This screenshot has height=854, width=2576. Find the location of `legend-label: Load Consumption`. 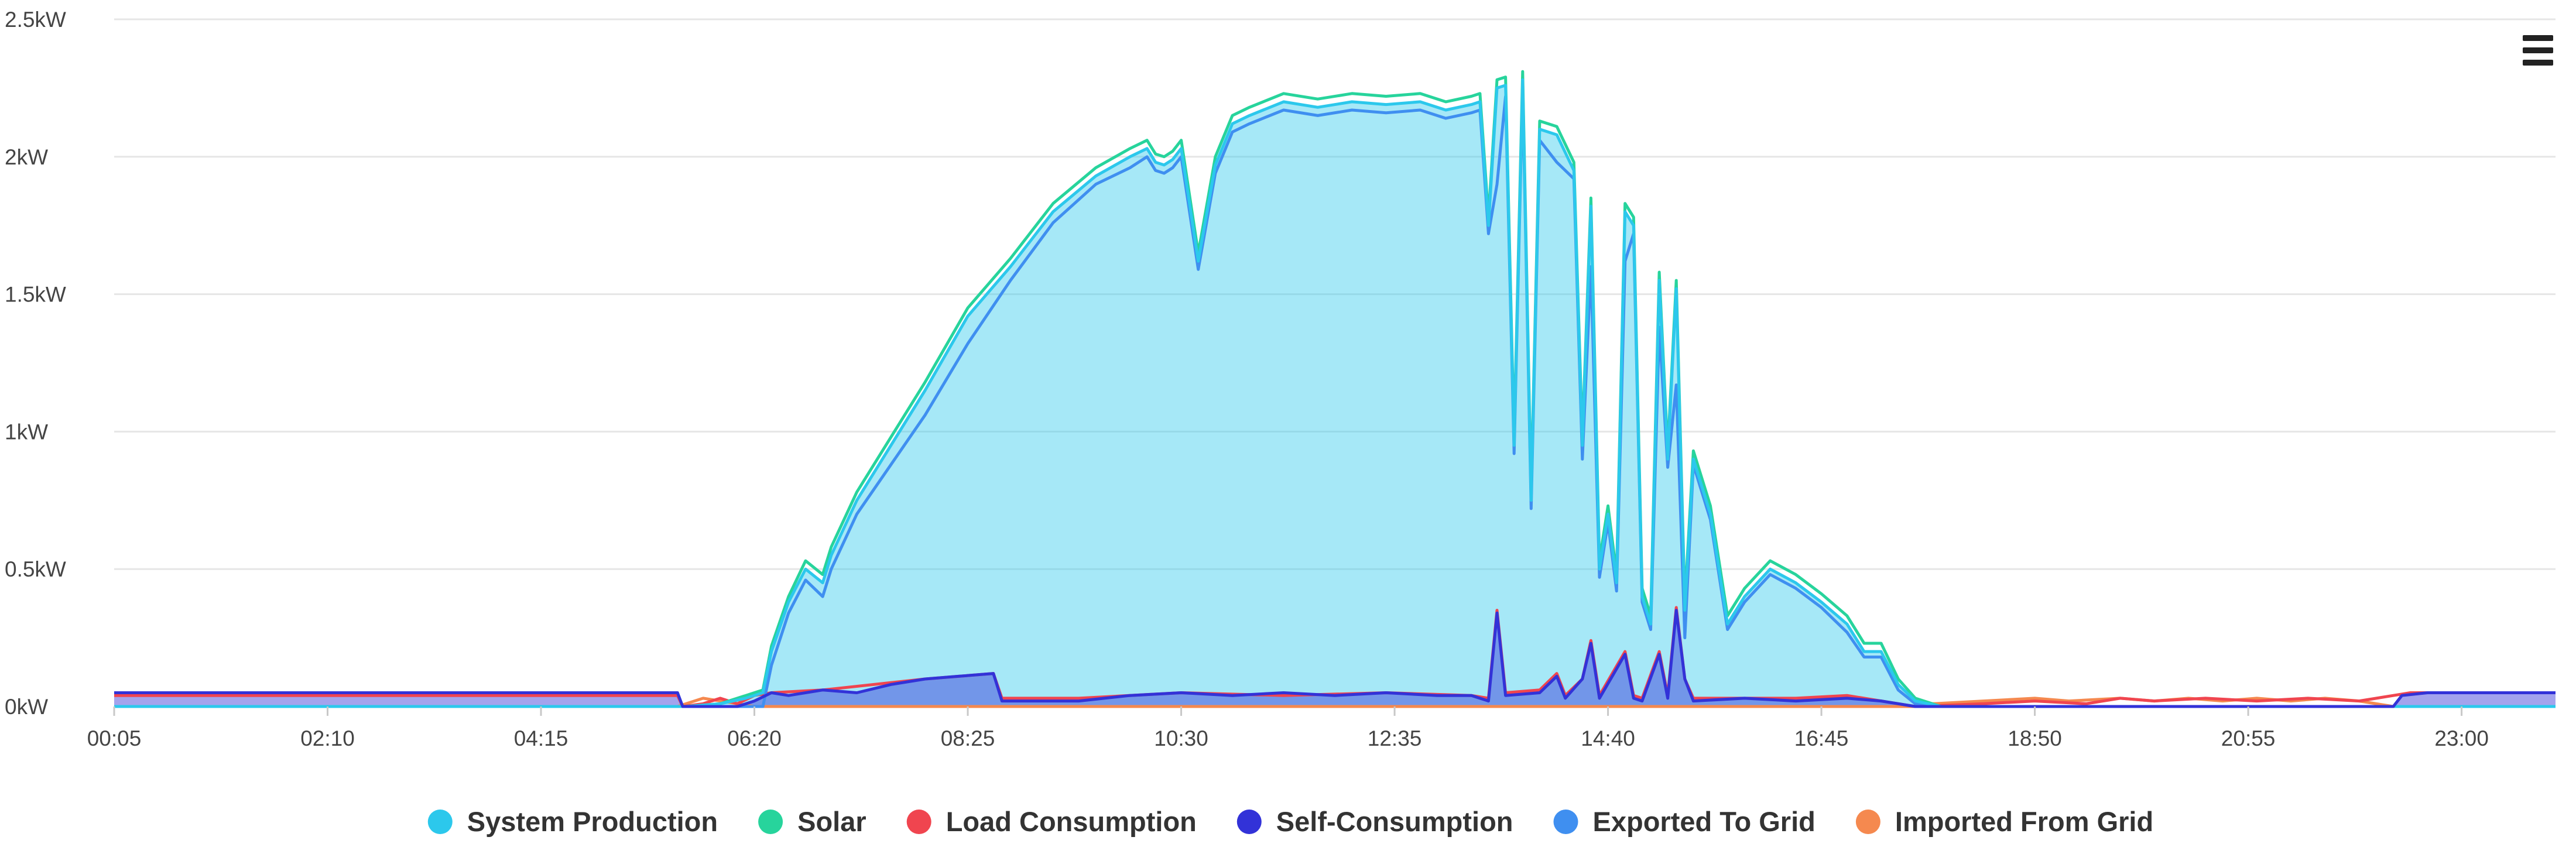

legend-label: Load Consumption is located at coordinates (1071, 821).